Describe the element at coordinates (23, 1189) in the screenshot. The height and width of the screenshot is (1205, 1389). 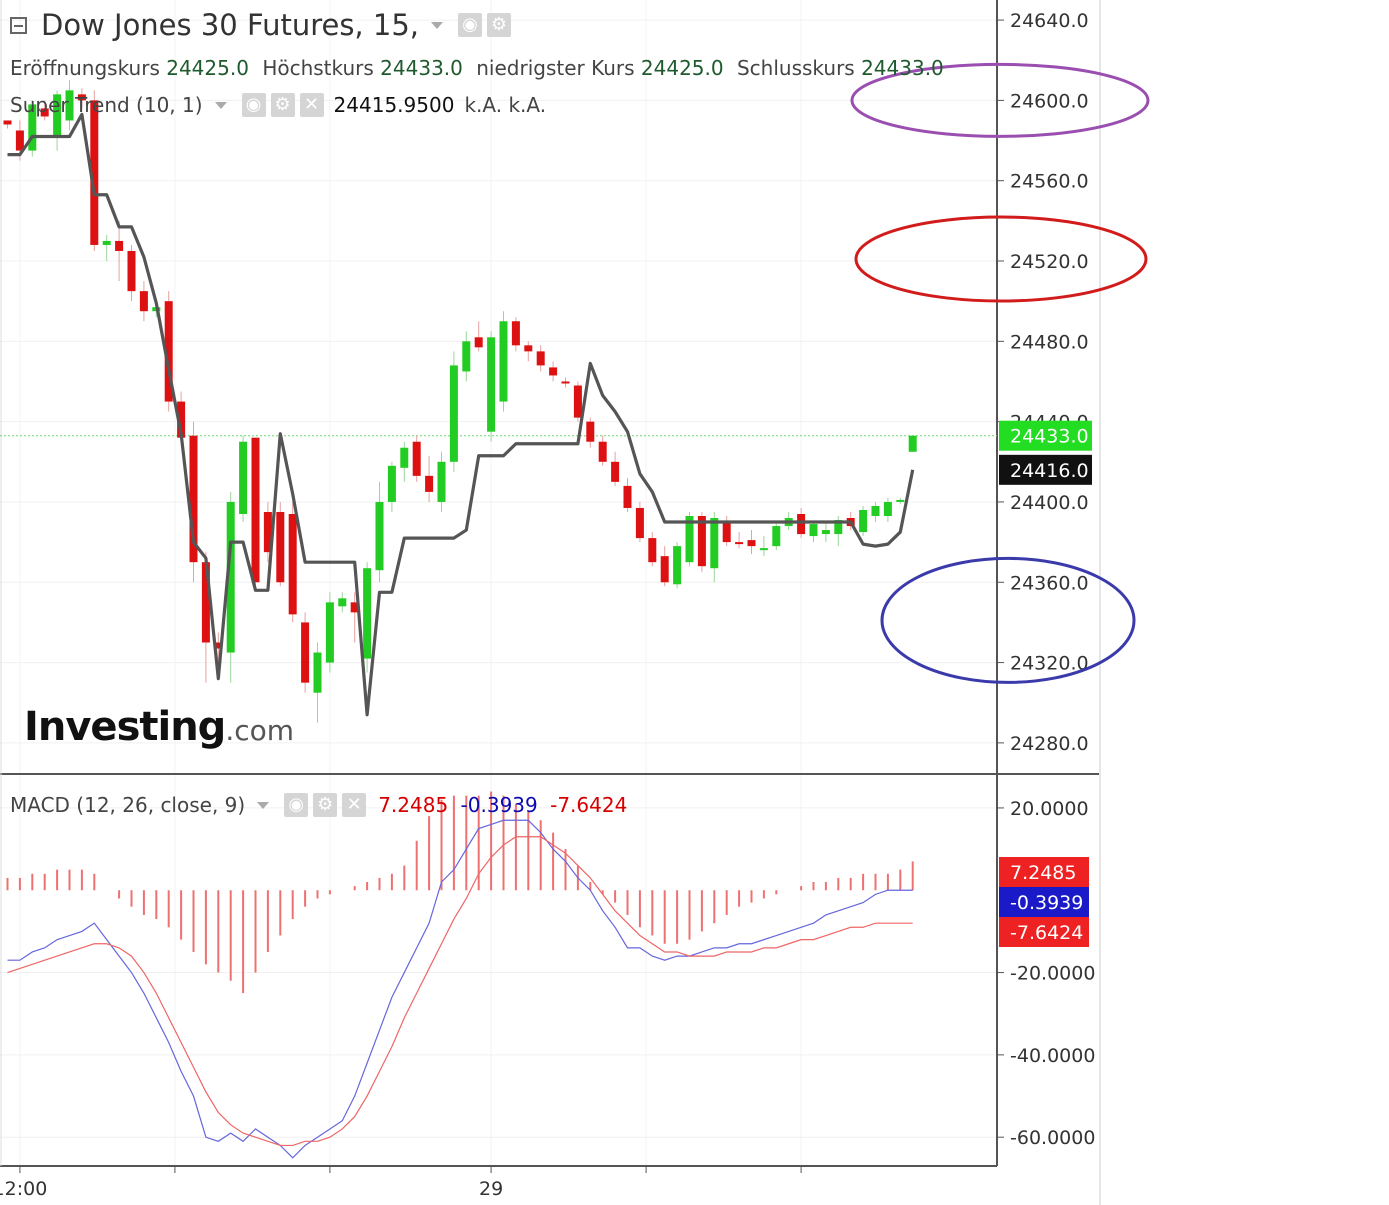
I see `time-tick-label: 12:00` at that location.